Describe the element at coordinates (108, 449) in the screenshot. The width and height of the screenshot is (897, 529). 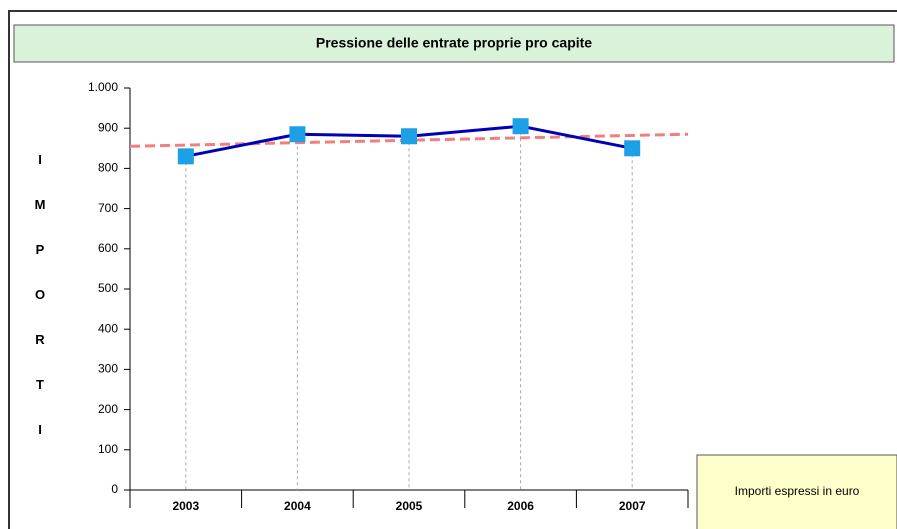
I see `y-tick-label: 100` at that location.